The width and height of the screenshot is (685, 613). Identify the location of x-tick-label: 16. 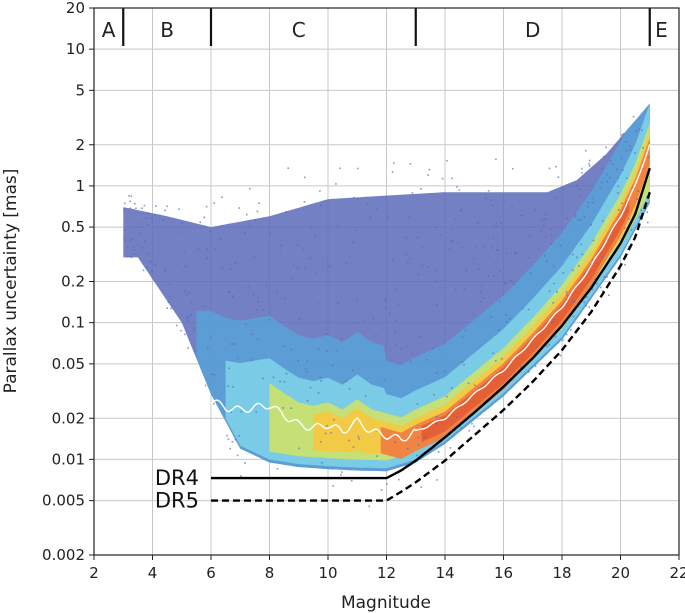
(503, 573).